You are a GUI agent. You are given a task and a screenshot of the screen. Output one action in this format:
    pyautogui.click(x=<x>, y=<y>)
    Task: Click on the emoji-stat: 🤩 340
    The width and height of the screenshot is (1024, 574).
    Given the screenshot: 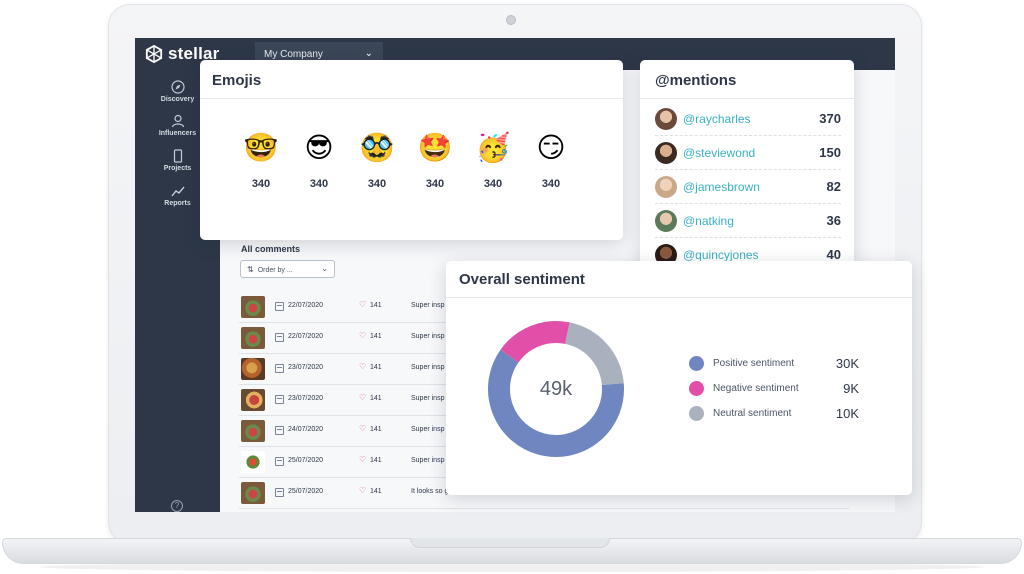 What is the action you would take?
    pyautogui.click(x=435, y=161)
    